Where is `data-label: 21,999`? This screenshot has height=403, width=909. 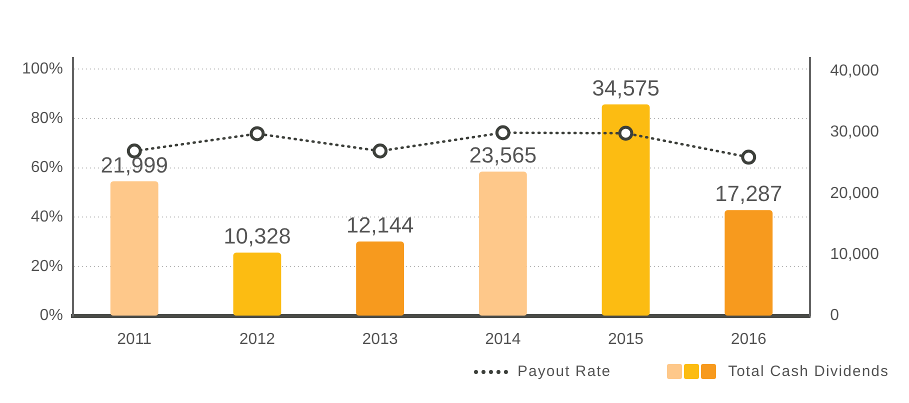
data-label: 21,999 is located at coordinates (134, 165).